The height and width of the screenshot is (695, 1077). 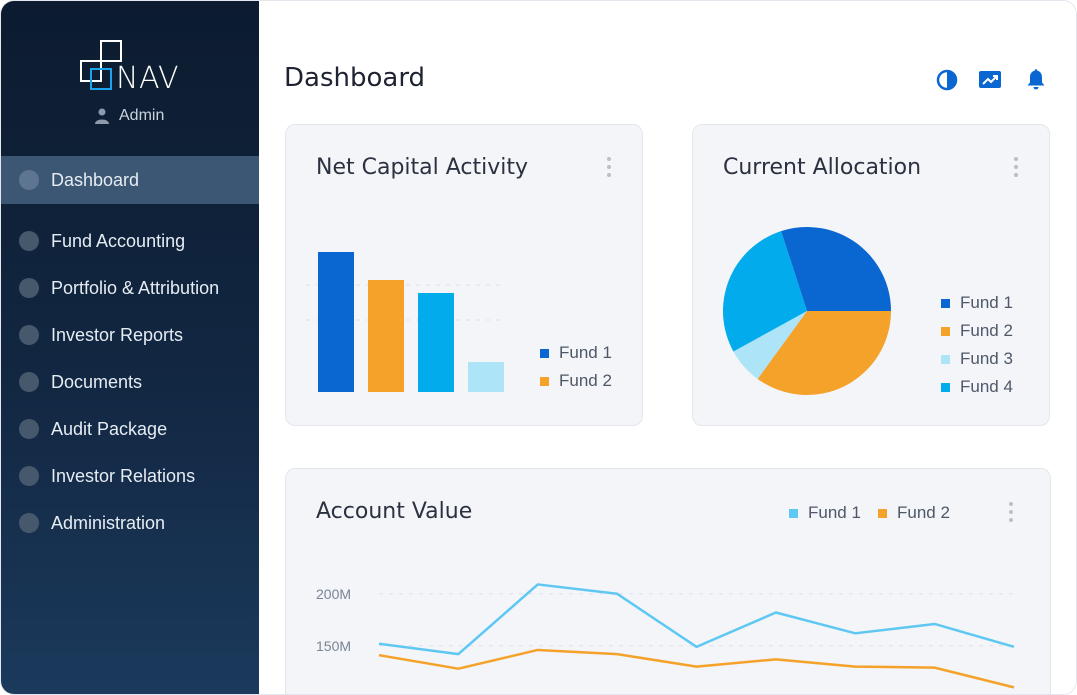 What do you see at coordinates (97, 381) in the screenshot?
I see `sidebar-item-label: Documents` at bounding box center [97, 381].